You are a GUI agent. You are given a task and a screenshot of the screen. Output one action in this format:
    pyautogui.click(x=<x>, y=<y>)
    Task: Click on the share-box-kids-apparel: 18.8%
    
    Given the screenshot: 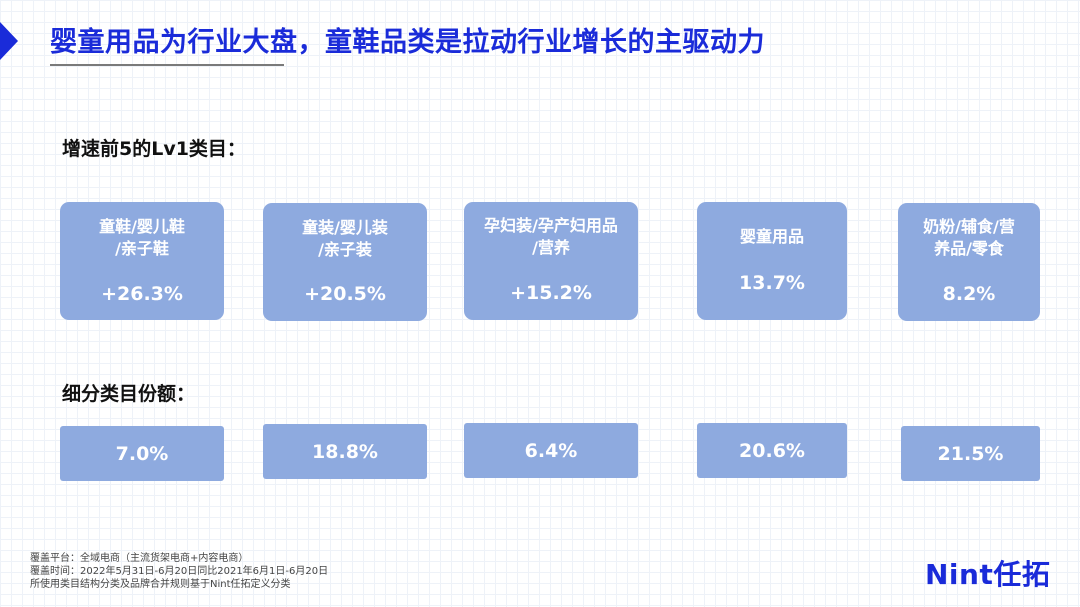 What is the action you would take?
    pyautogui.click(x=345, y=451)
    